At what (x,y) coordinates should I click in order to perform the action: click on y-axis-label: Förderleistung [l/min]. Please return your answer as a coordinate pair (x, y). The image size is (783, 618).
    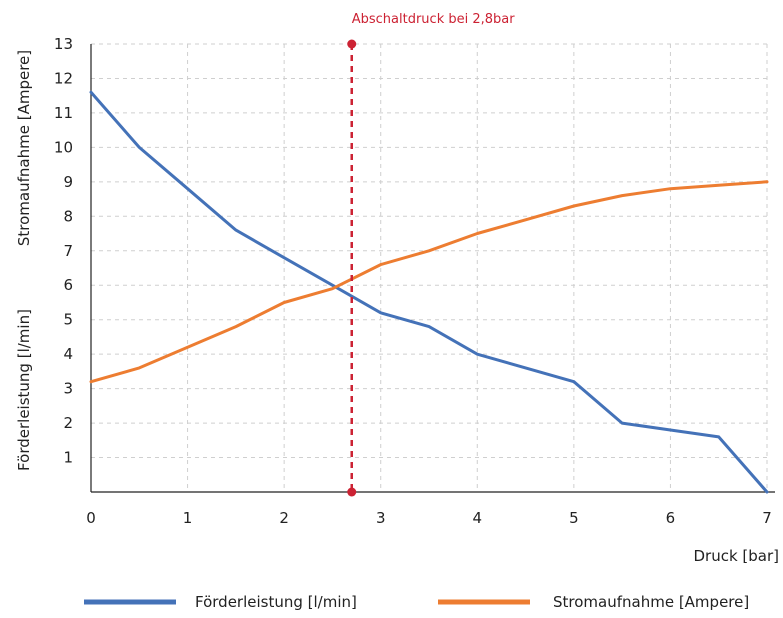
    Looking at the image, I should click on (24, 390).